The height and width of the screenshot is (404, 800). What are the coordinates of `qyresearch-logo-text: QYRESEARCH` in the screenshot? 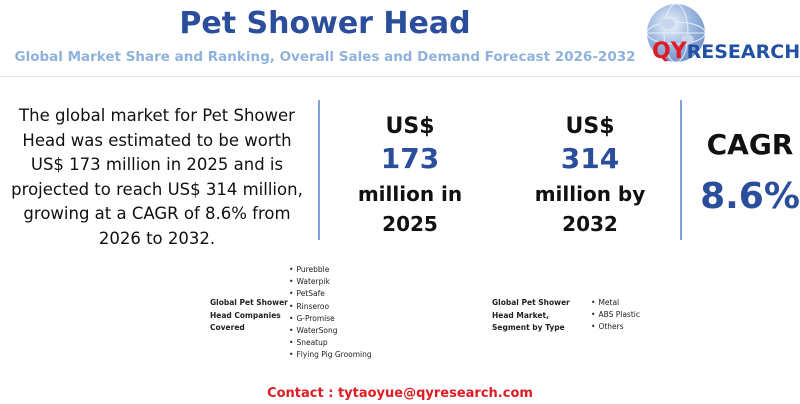 It's located at (726, 51).